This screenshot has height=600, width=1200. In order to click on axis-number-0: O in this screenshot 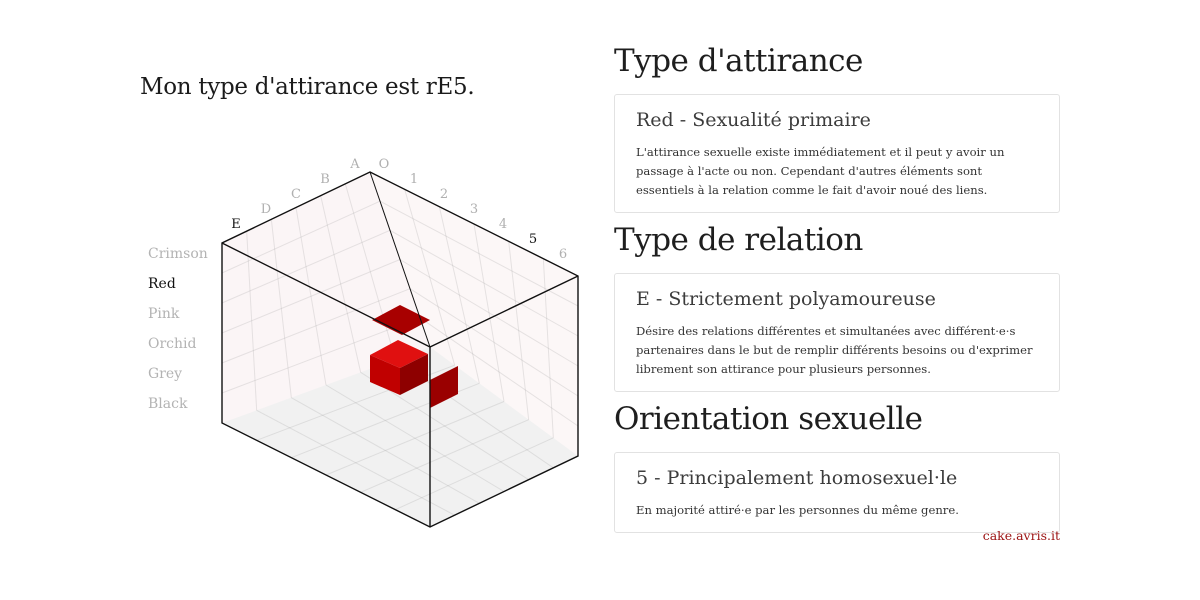, I will do `click(384, 164)`.